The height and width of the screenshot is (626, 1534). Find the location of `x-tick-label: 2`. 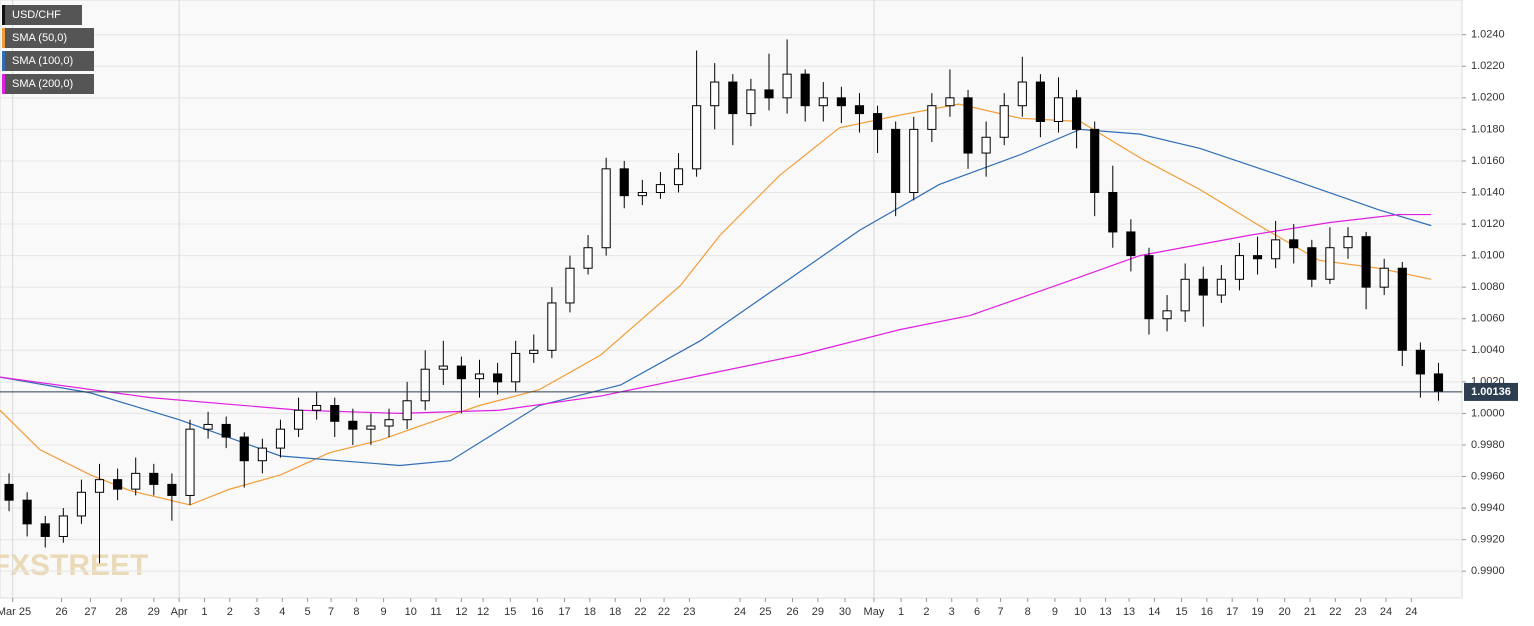

x-tick-label: 2 is located at coordinates (926, 612).